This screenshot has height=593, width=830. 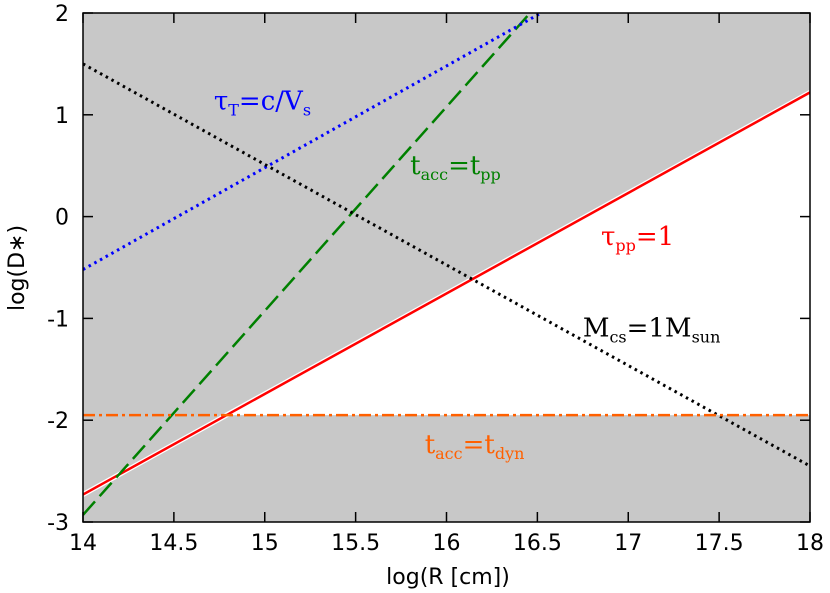 What do you see at coordinates (637, 238) in the screenshot?
I see `annotation-tau-pp: τpp=1` at bounding box center [637, 238].